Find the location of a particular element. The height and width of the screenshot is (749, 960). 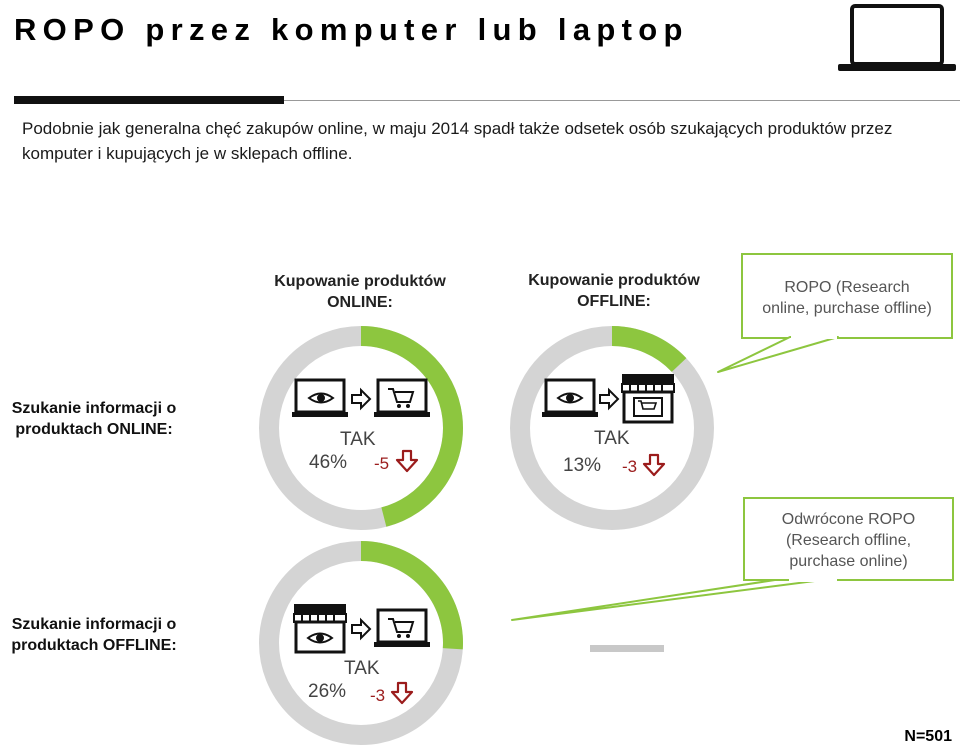

column-header-online-line2: ONLINE: is located at coordinates (360, 302).